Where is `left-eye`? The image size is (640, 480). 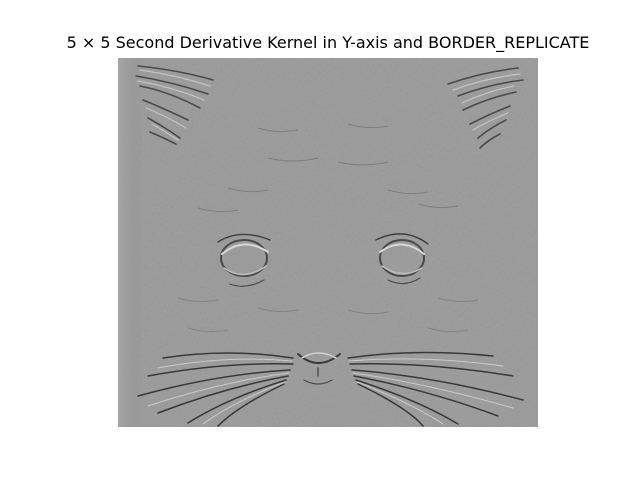
left-eye is located at coordinates (244, 260).